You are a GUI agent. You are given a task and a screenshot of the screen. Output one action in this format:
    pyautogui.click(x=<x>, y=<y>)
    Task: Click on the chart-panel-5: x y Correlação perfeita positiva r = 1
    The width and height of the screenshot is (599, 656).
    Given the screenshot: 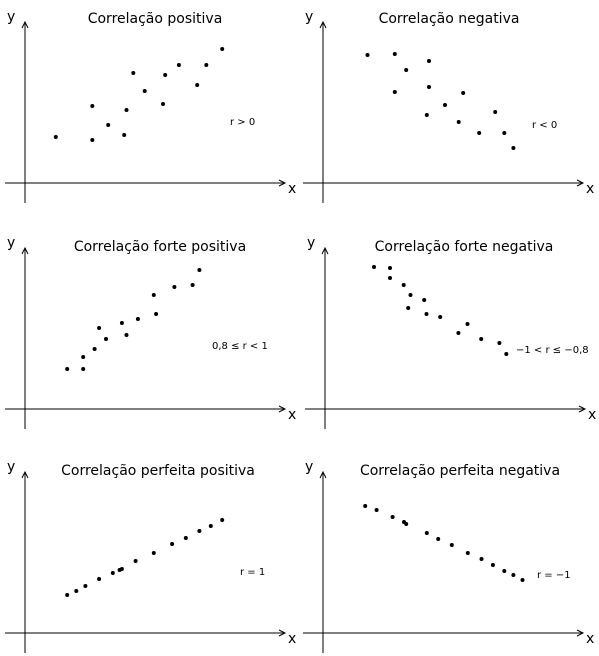 What is the action you would take?
    pyautogui.click(x=150, y=556)
    